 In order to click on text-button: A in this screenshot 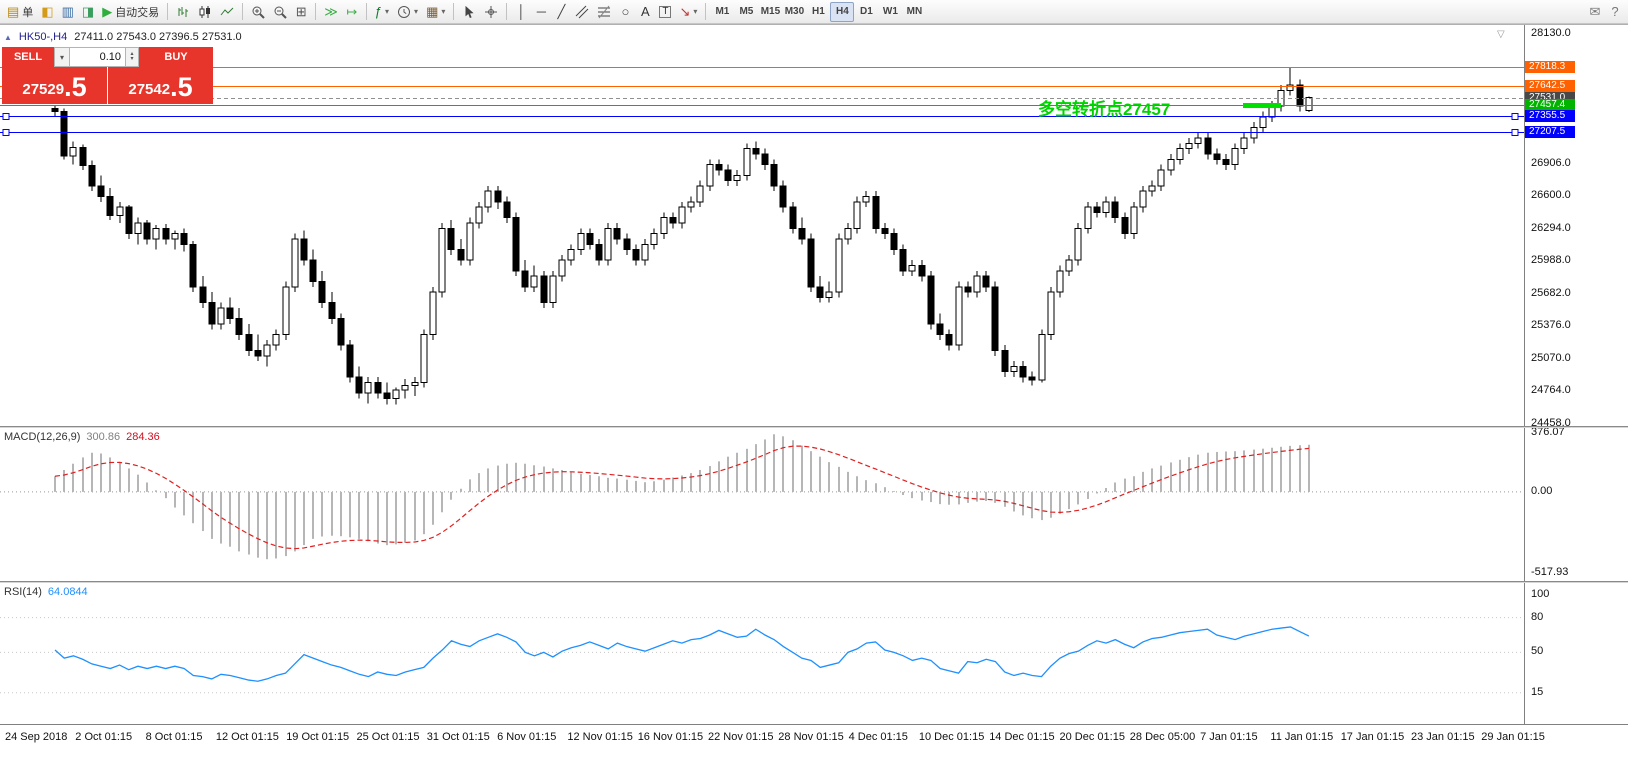, I will do `click(645, 12)`.